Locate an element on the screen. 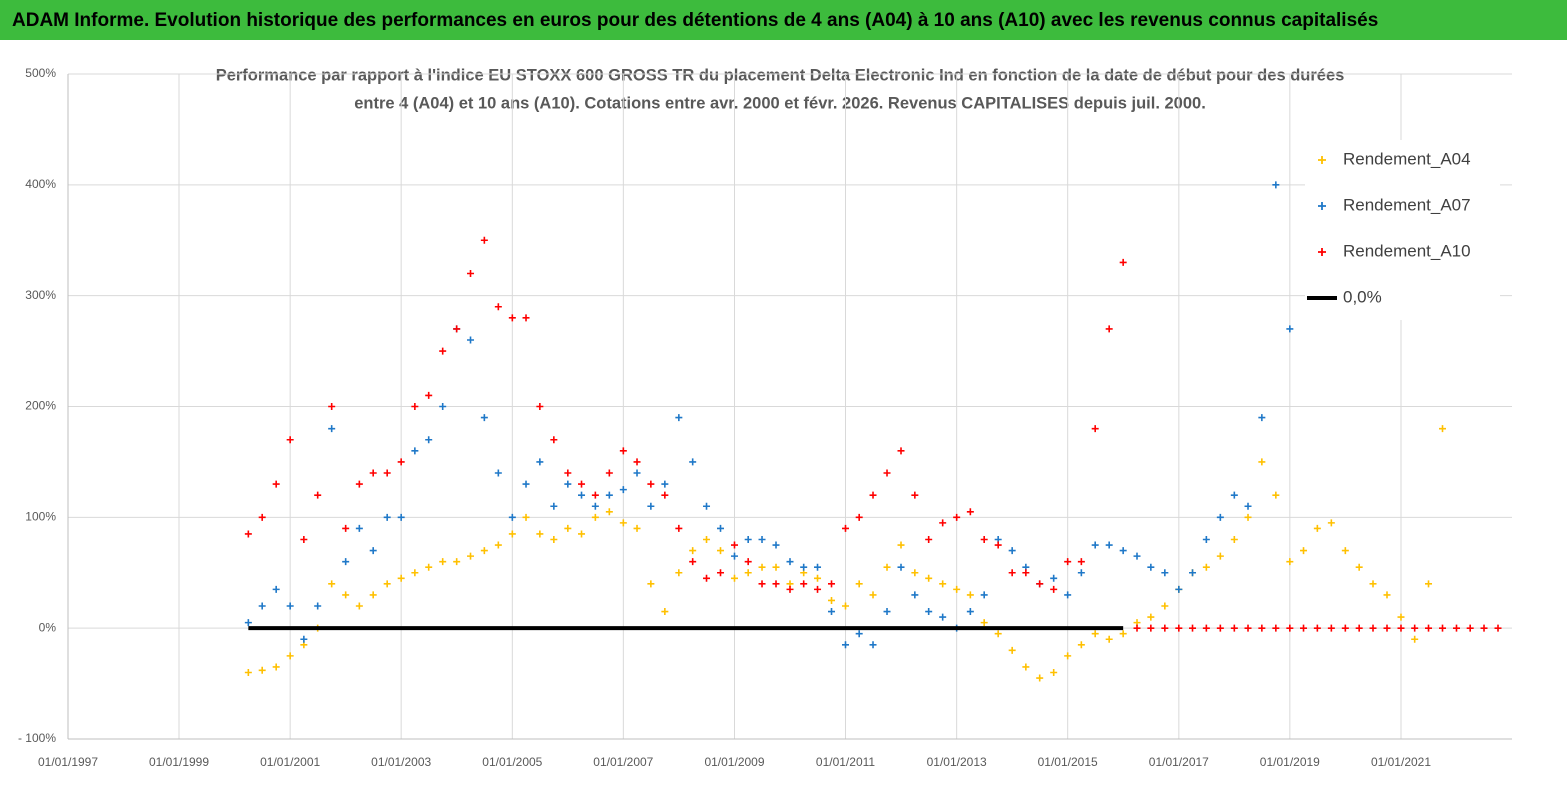 This screenshot has height=790, width=1567. y-tick-label: - 100% is located at coordinates (37, 738).